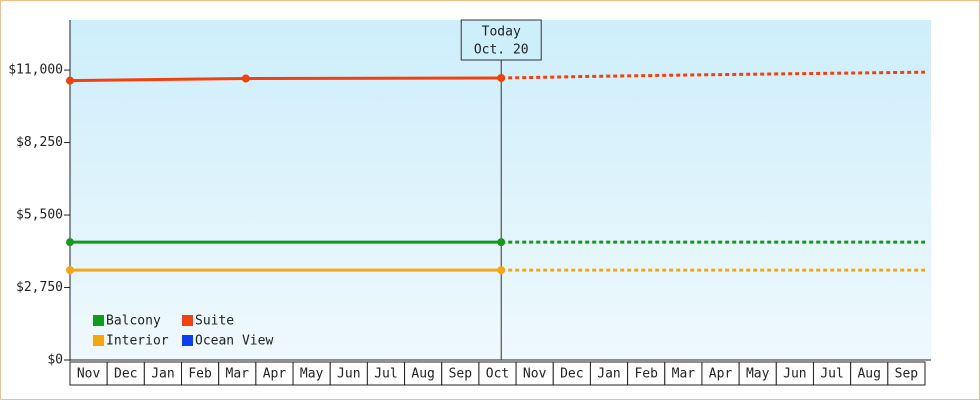 This screenshot has height=400, width=980. Describe the element at coordinates (501, 50) in the screenshot. I see `today-date: Oct. 20` at that location.